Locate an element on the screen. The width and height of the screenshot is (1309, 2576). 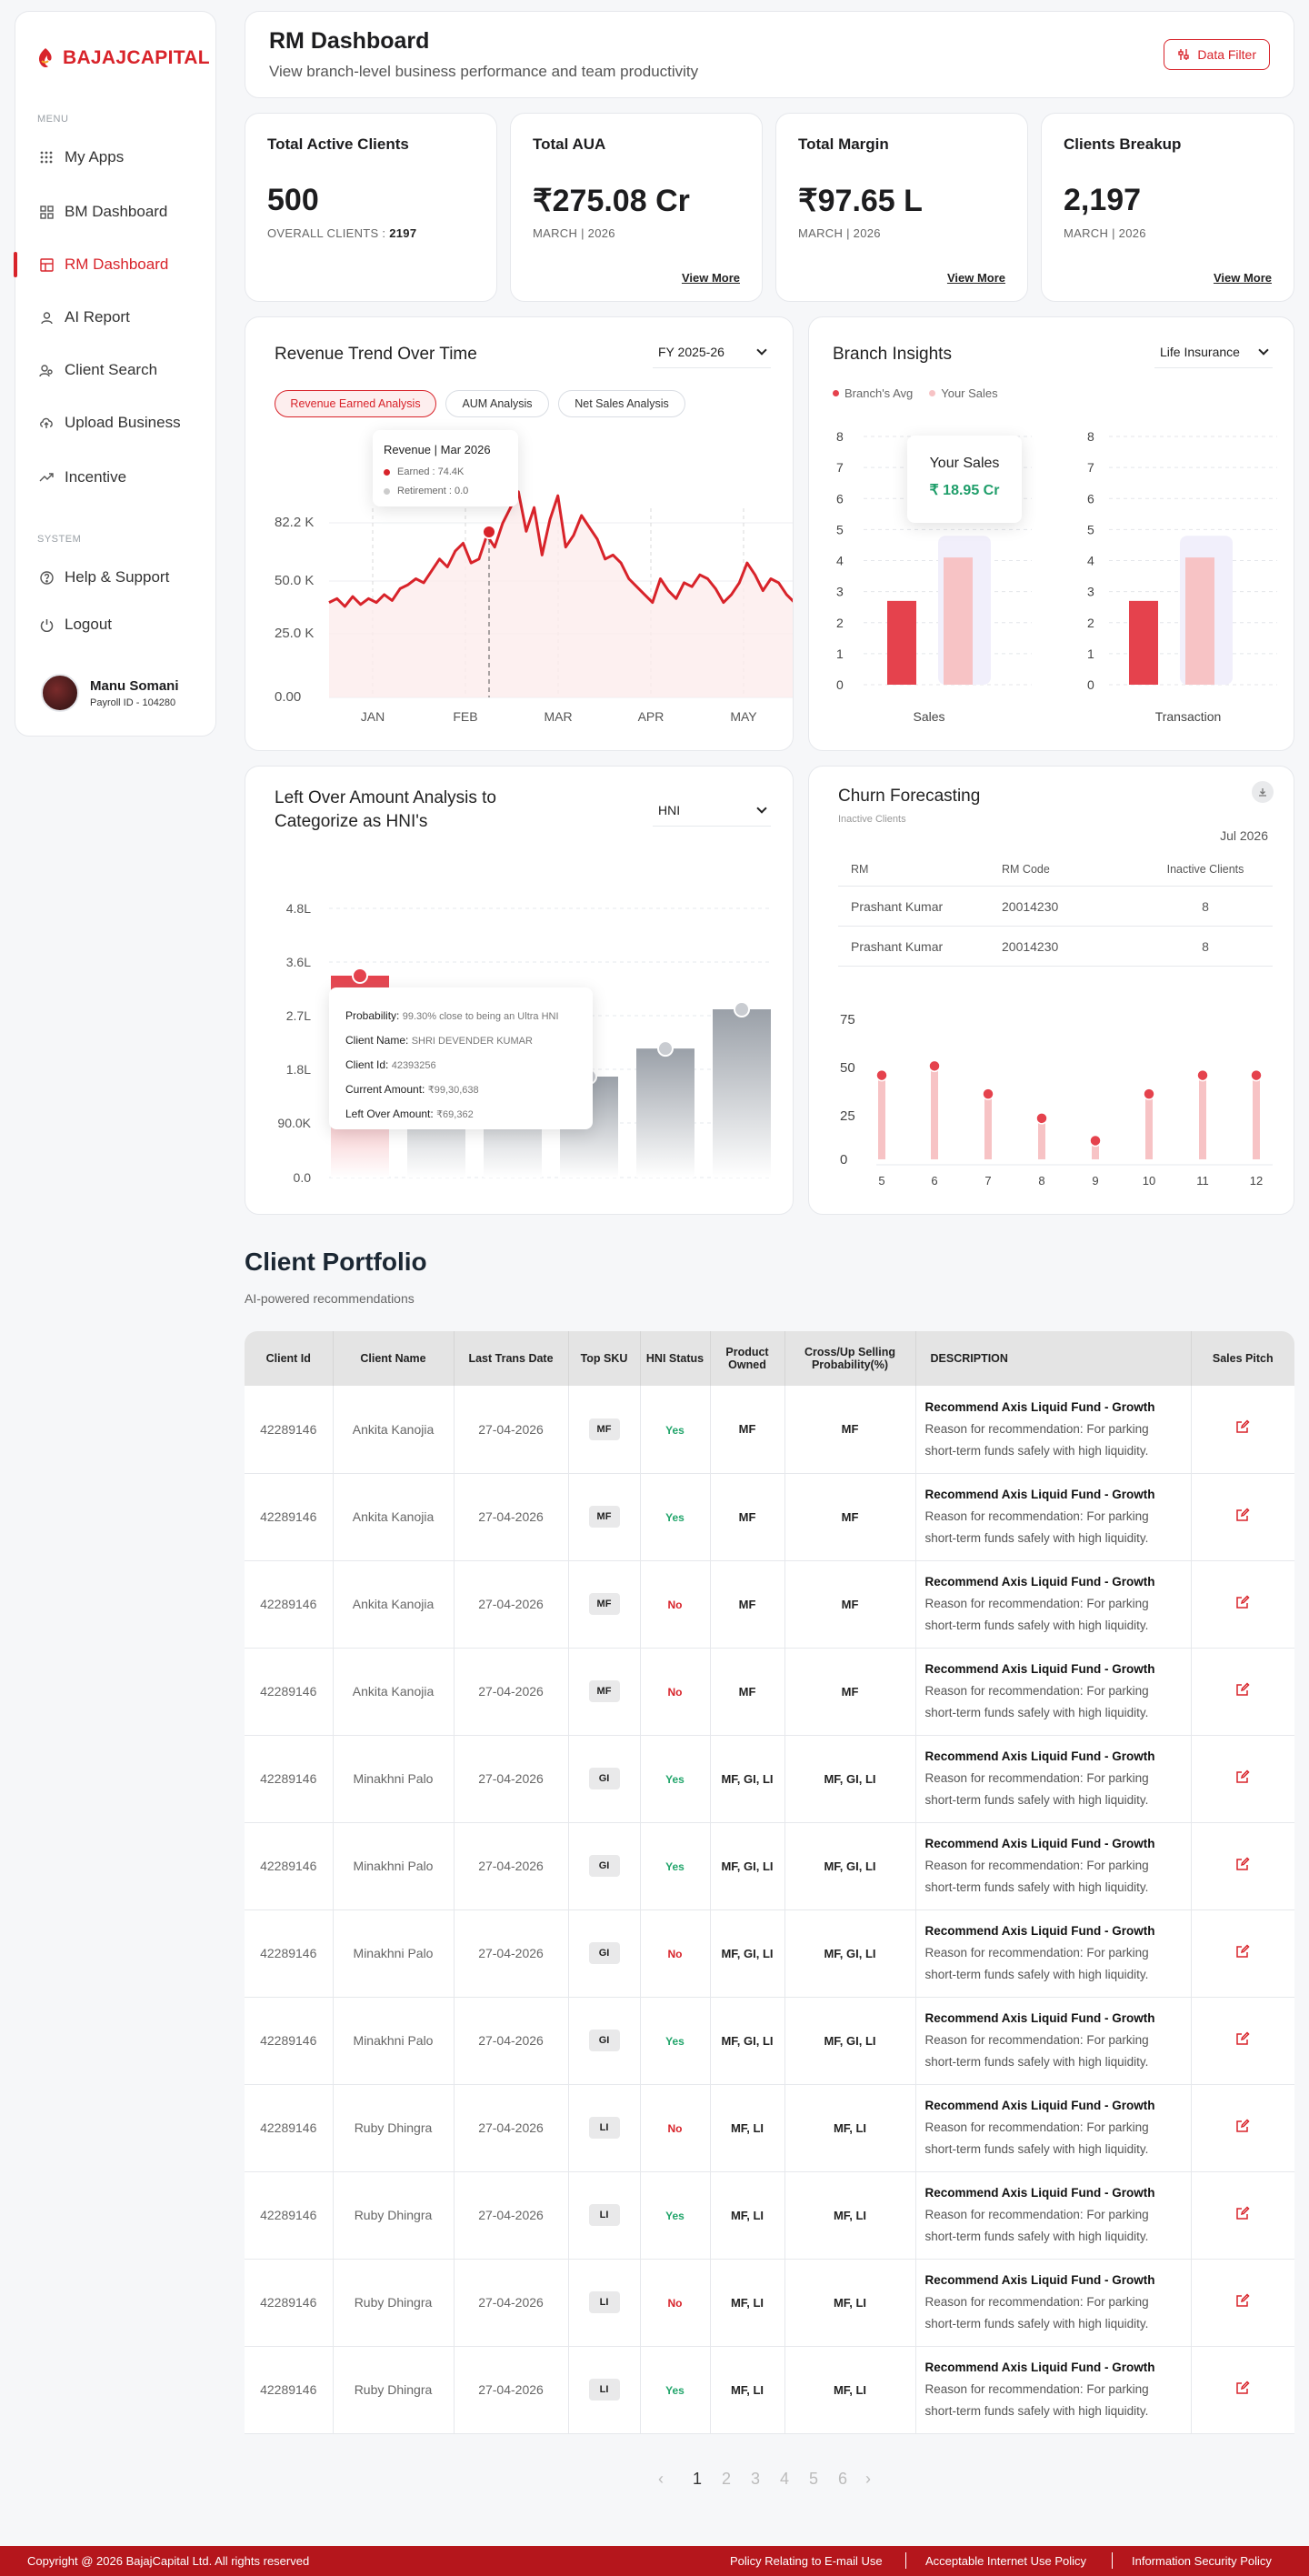
user-profile: Manu Somani Payroll ID - 104280 is located at coordinates (110, 693).